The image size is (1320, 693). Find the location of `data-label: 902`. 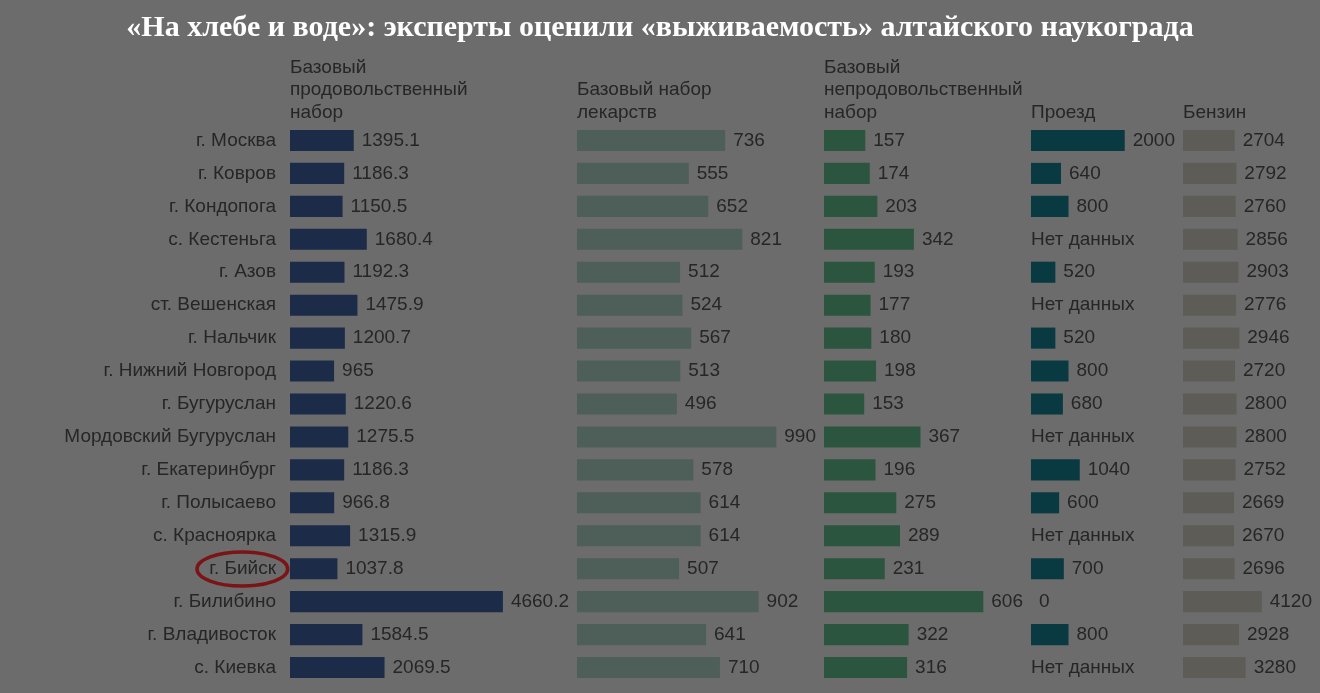

data-label: 902 is located at coordinates (782, 600).